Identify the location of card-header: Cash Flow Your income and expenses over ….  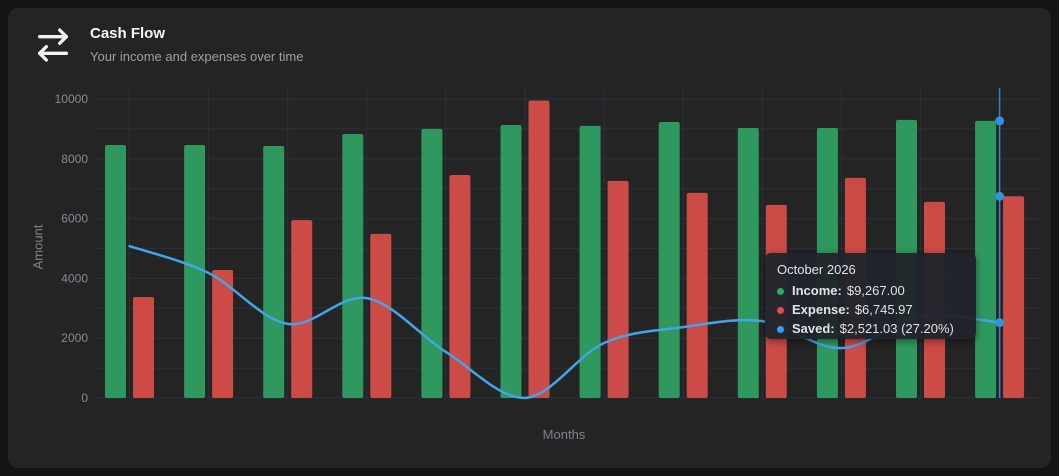
(168, 44).